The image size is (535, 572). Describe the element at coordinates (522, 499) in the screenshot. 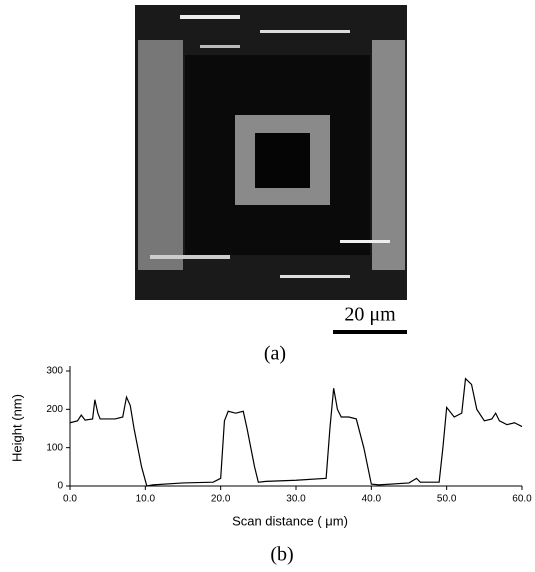

I see `x-tick-label: 60.0` at that location.